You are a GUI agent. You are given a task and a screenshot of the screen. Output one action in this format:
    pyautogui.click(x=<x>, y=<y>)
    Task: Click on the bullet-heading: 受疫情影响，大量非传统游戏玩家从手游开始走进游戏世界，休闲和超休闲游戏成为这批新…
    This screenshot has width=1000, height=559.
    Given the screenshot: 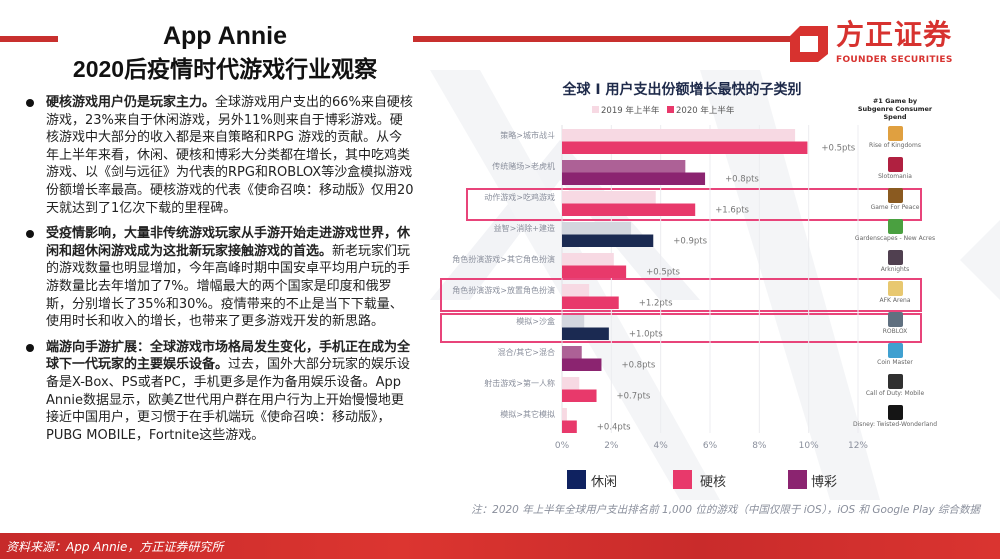 What is the action you would take?
    pyautogui.click(x=228, y=242)
    